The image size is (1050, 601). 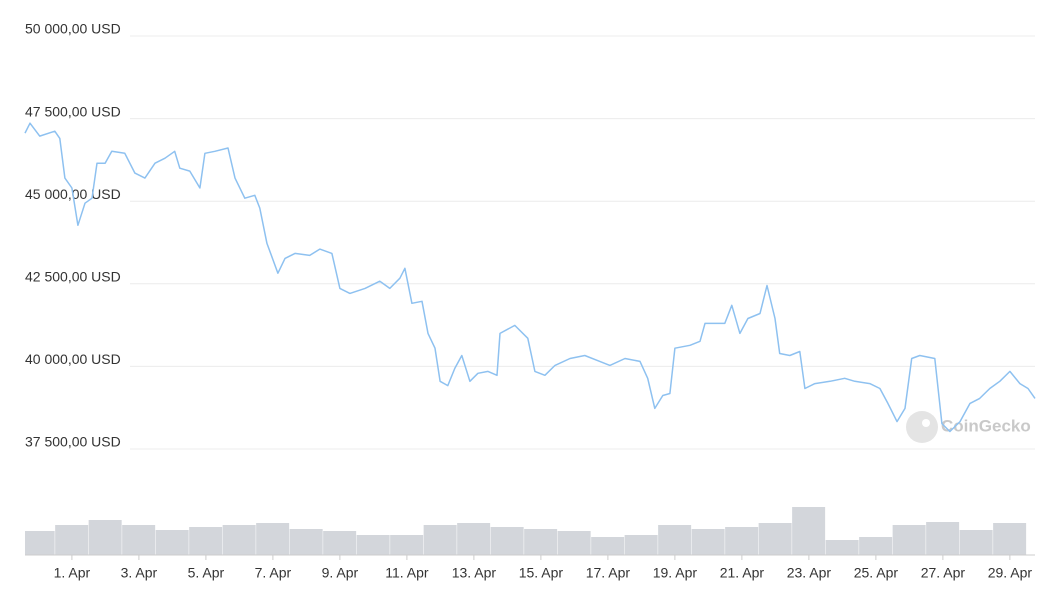 What do you see at coordinates (73, 442) in the screenshot?
I see `y-tick-label: 37 500,00 USD` at bounding box center [73, 442].